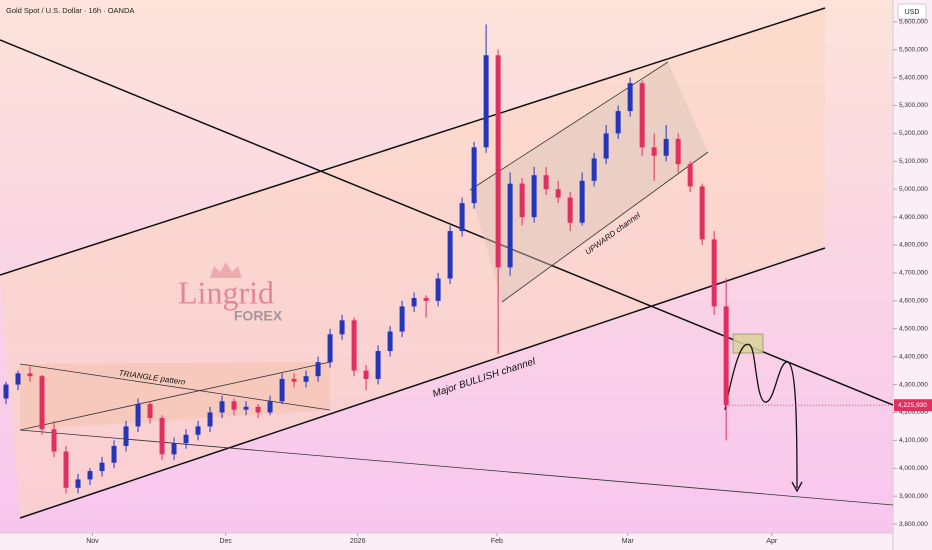 Image resolution: width=932 pixels, height=550 pixels. I want to click on currency-box, so click(912, 11).